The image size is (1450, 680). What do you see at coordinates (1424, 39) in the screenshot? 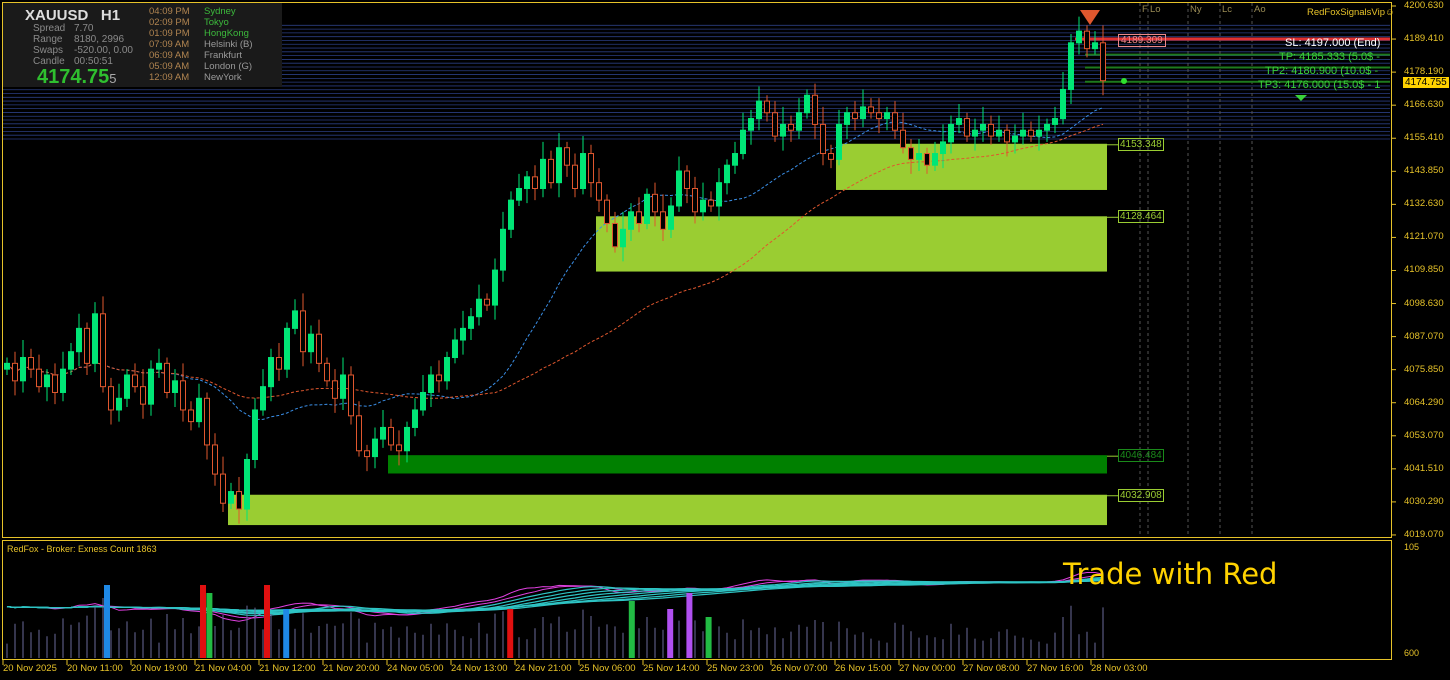
I see `y-tick-label: 4189.410` at bounding box center [1424, 39].